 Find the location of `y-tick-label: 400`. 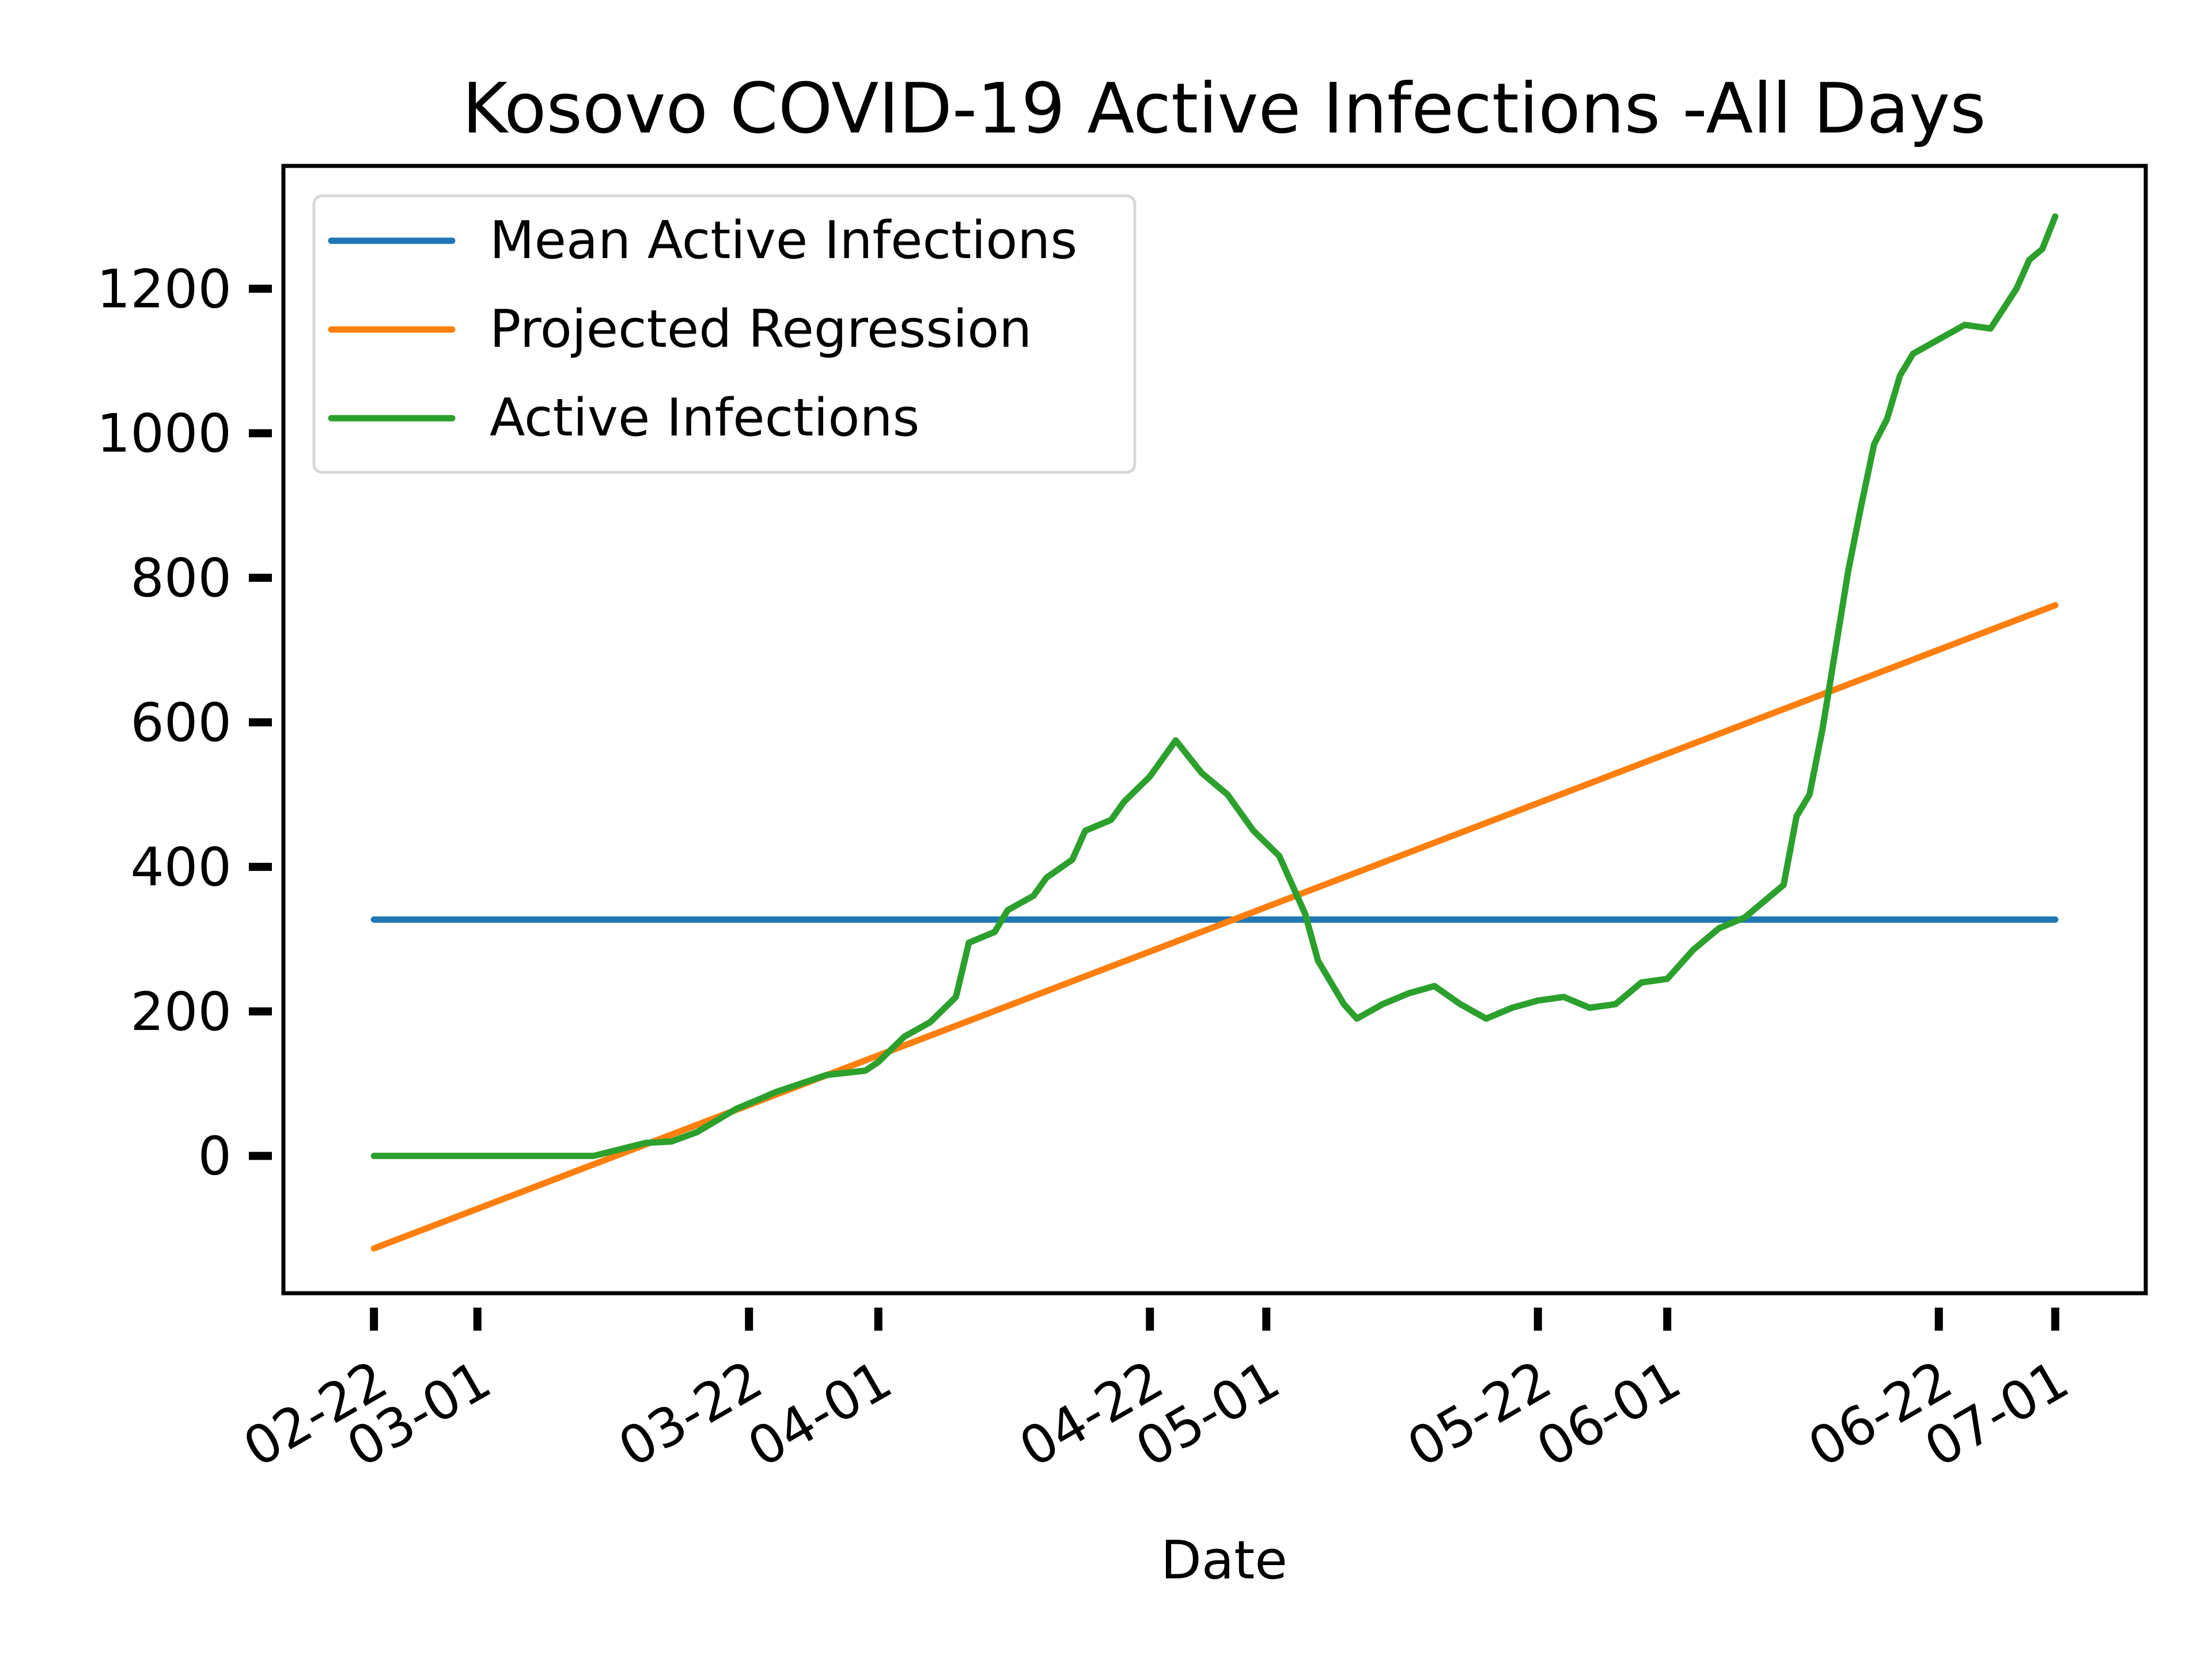

y-tick-label: 400 is located at coordinates (181, 867).